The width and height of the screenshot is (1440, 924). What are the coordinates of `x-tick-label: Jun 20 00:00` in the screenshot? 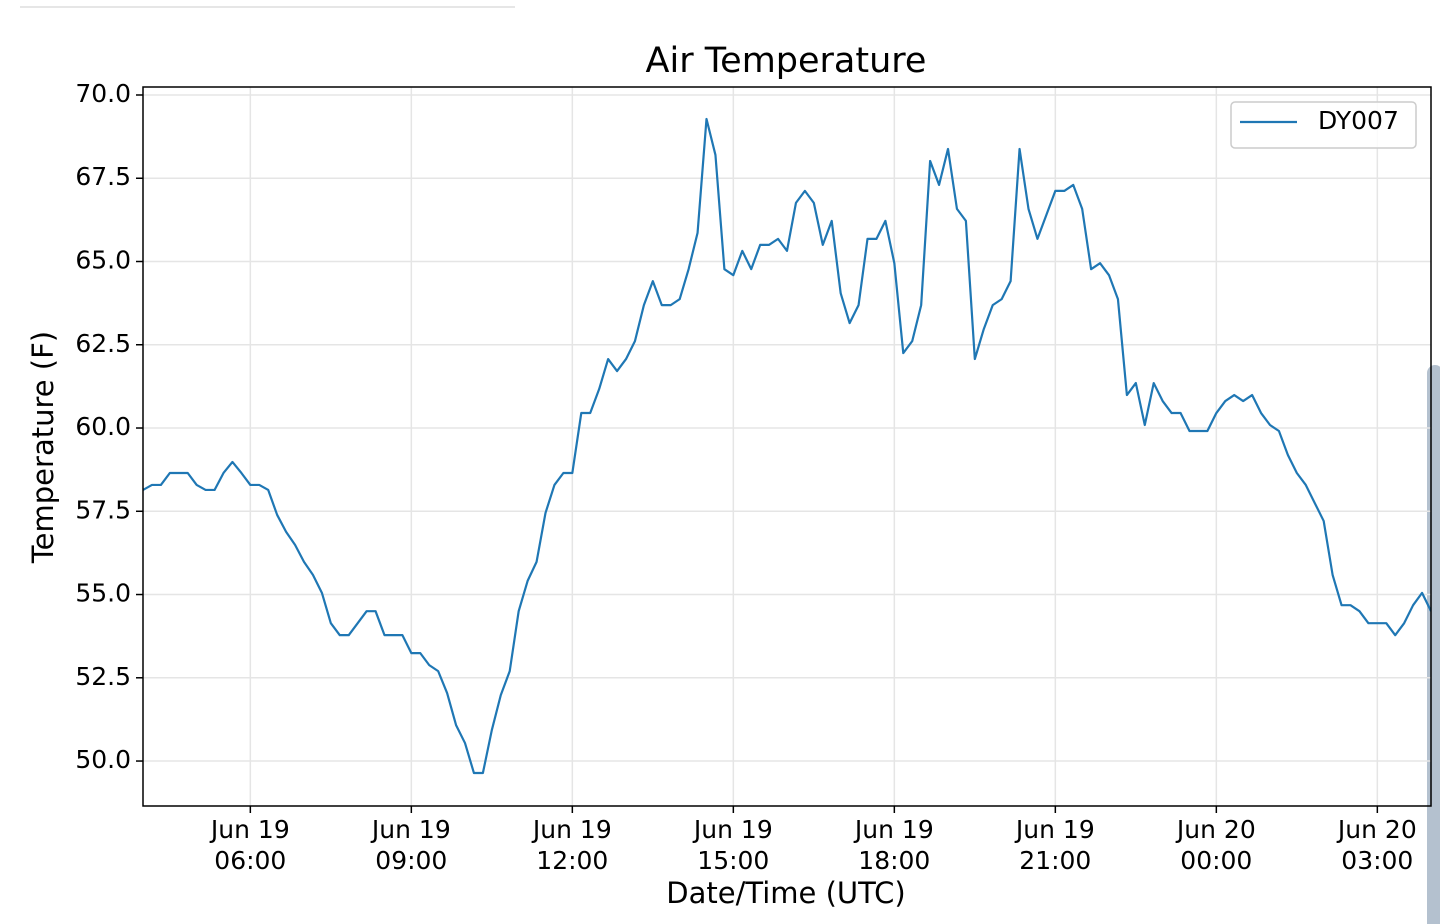 It's located at (1216, 845).